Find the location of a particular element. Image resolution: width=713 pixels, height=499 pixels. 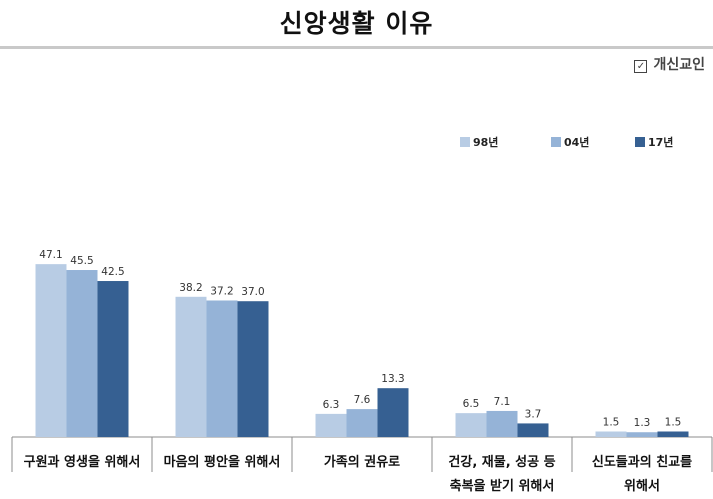

page-title: 신앙생활 이유 is located at coordinates (356, 23).